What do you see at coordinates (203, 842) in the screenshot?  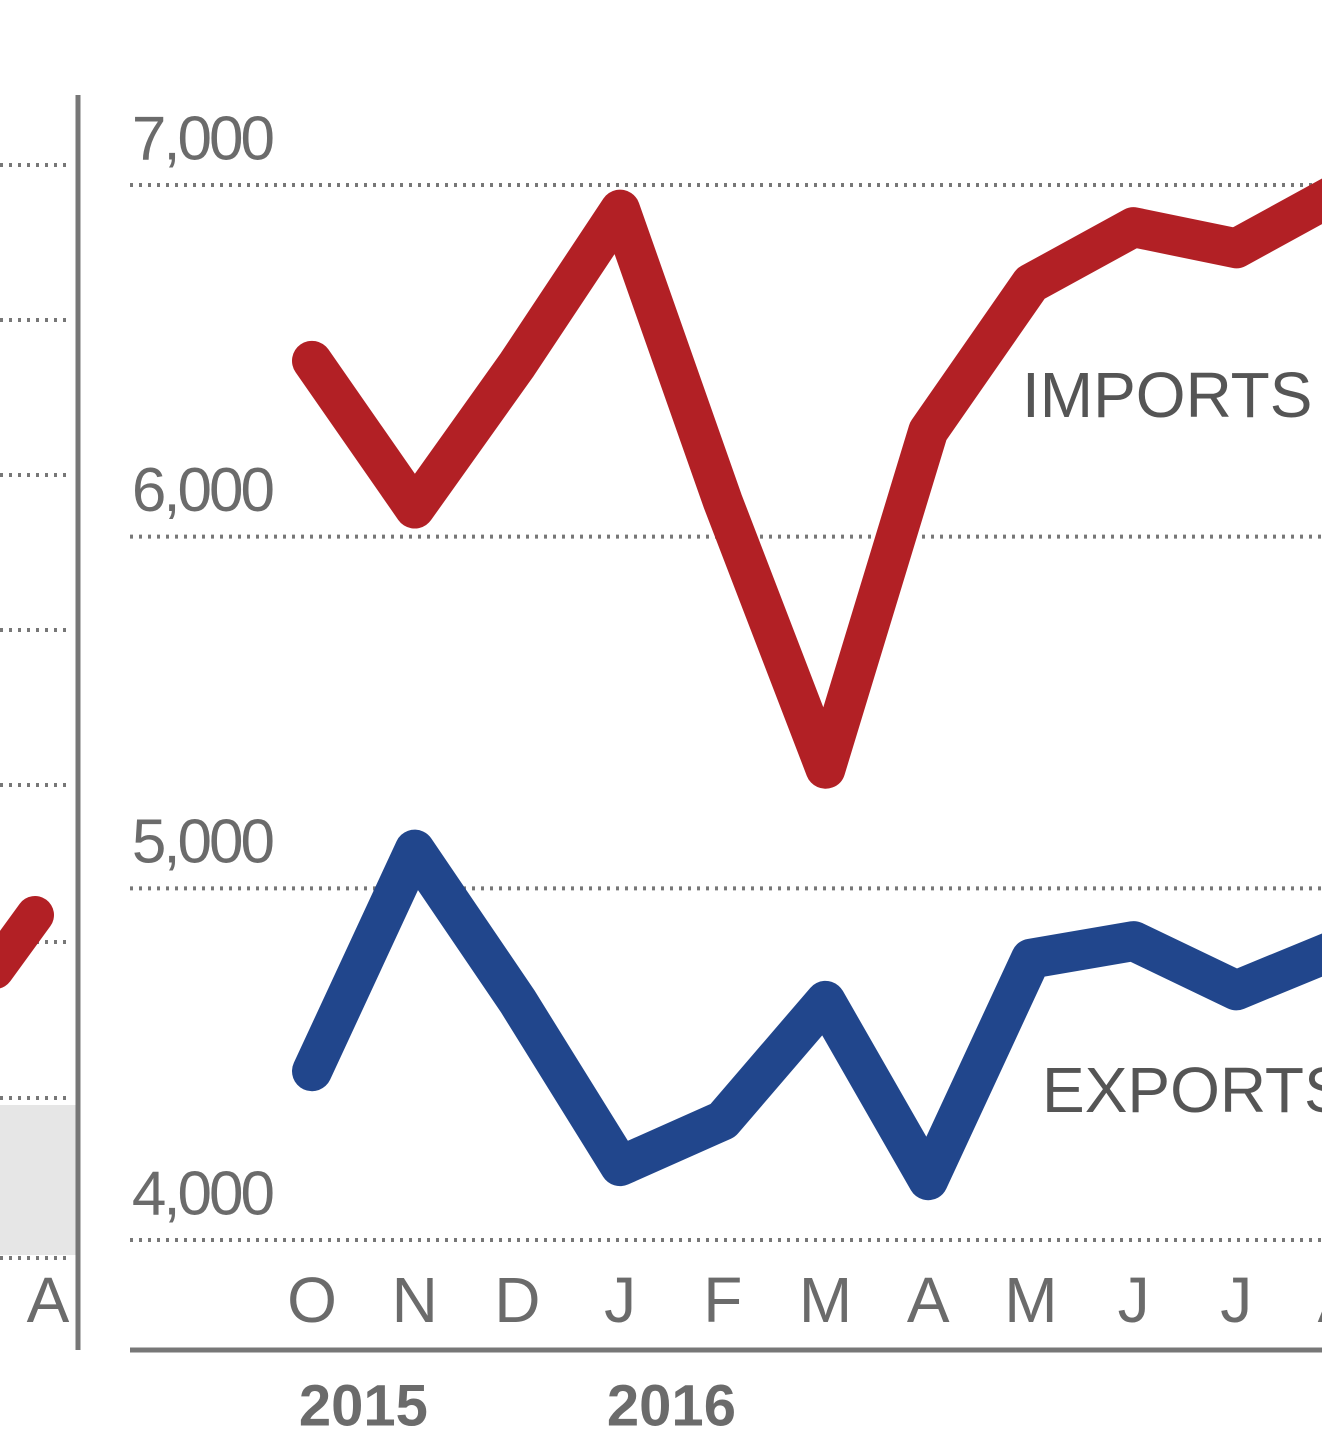 I see `y-tick-label: 5,000` at bounding box center [203, 842].